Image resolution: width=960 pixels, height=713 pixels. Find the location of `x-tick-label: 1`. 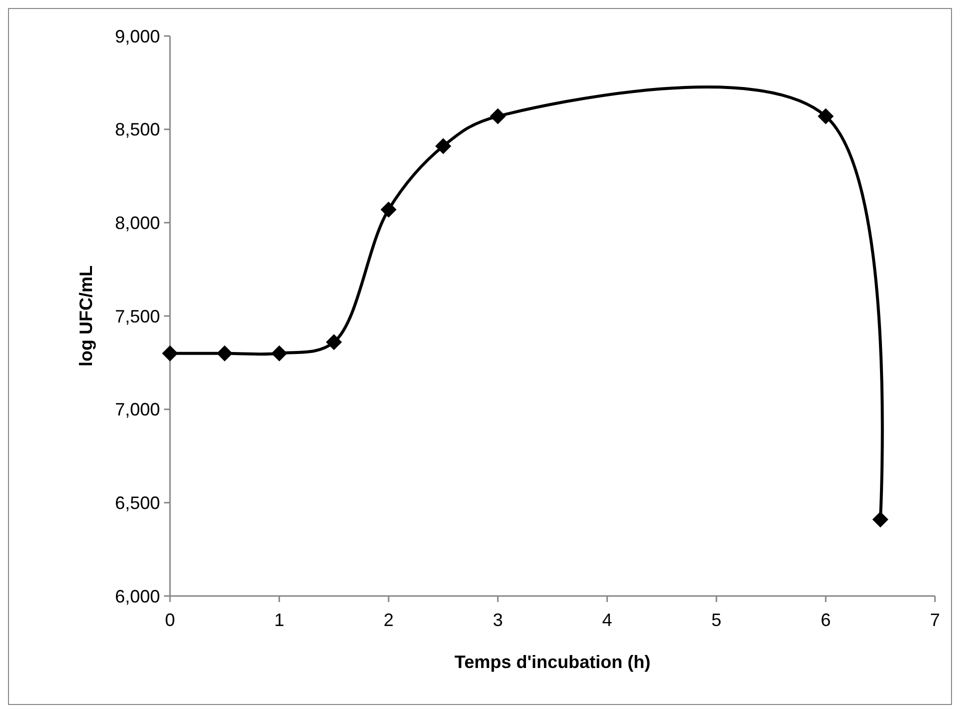

x-tick-label: 1 is located at coordinates (279, 620).